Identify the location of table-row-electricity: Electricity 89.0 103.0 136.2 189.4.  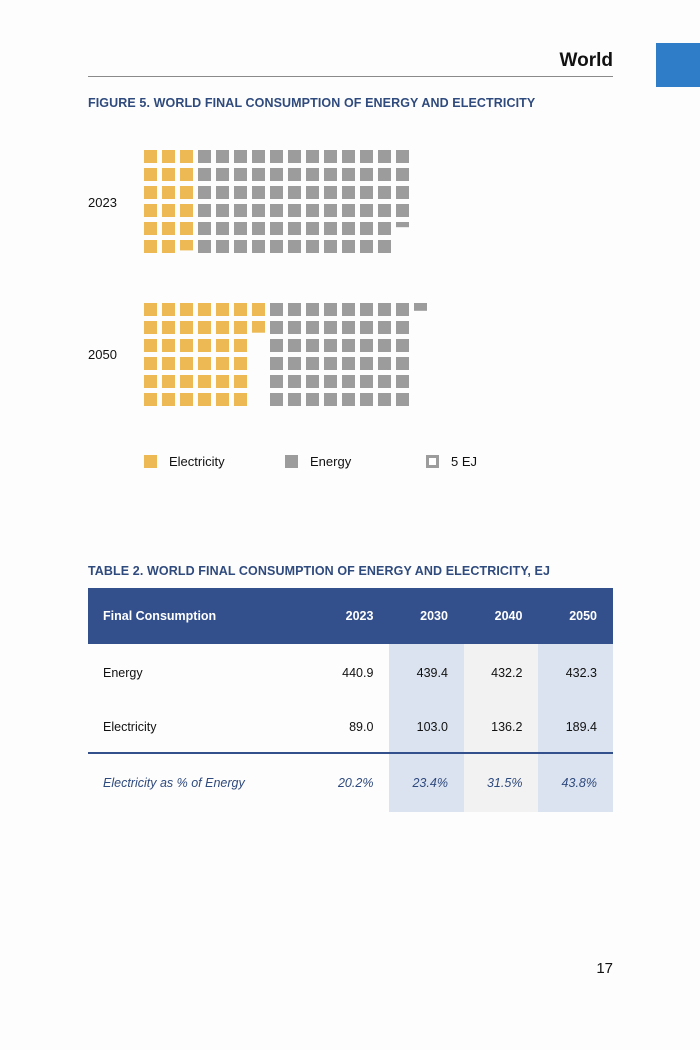
(350, 727).